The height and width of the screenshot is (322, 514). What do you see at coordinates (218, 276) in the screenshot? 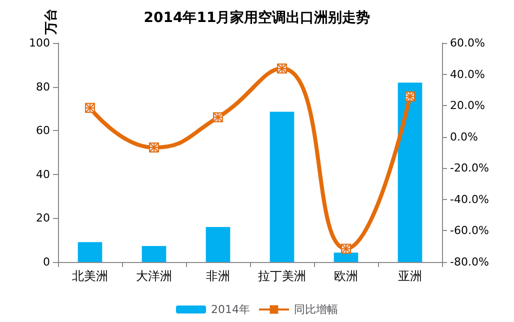
I see `x-tick-label: 非洲` at bounding box center [218, 276].